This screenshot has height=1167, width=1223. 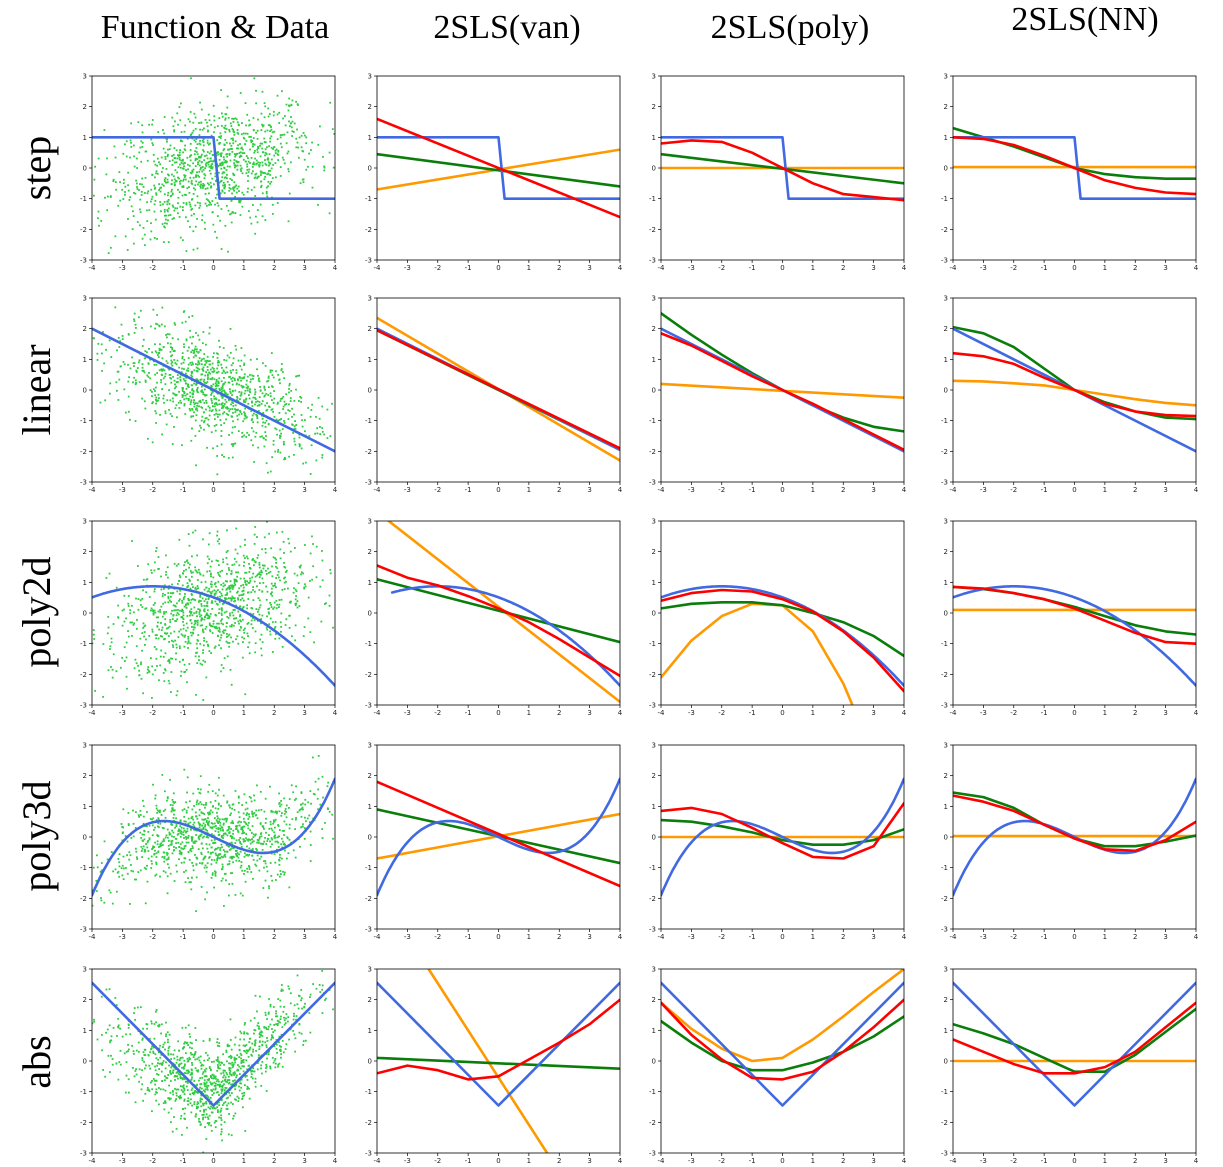 What do you see at coordinates (983, 713) in the screenshot?
I see `x-tick-label: -3` at bounding box center [983, 713].